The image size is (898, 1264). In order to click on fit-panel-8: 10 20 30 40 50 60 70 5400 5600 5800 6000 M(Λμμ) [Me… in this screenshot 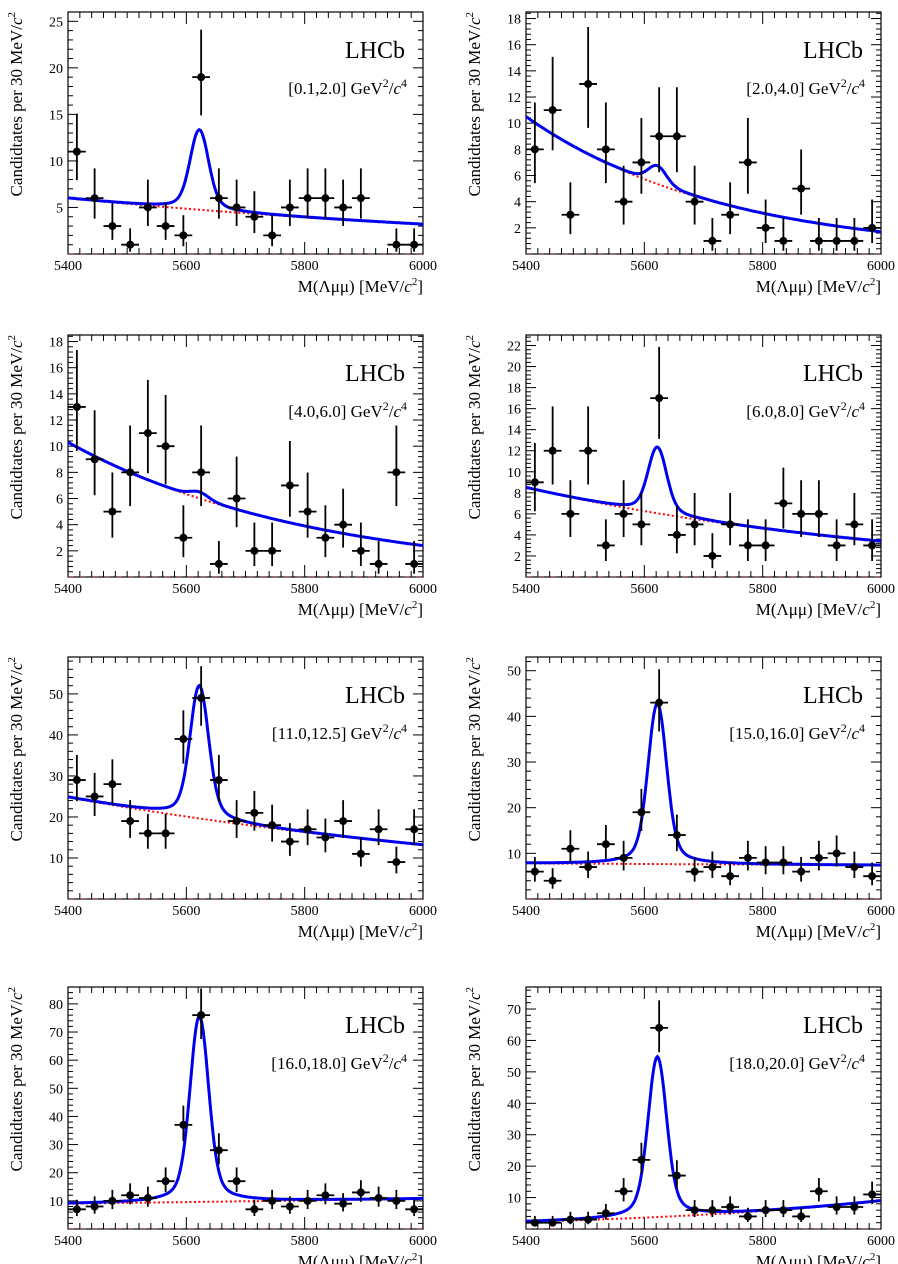, I will do `click(679, 1125)`.